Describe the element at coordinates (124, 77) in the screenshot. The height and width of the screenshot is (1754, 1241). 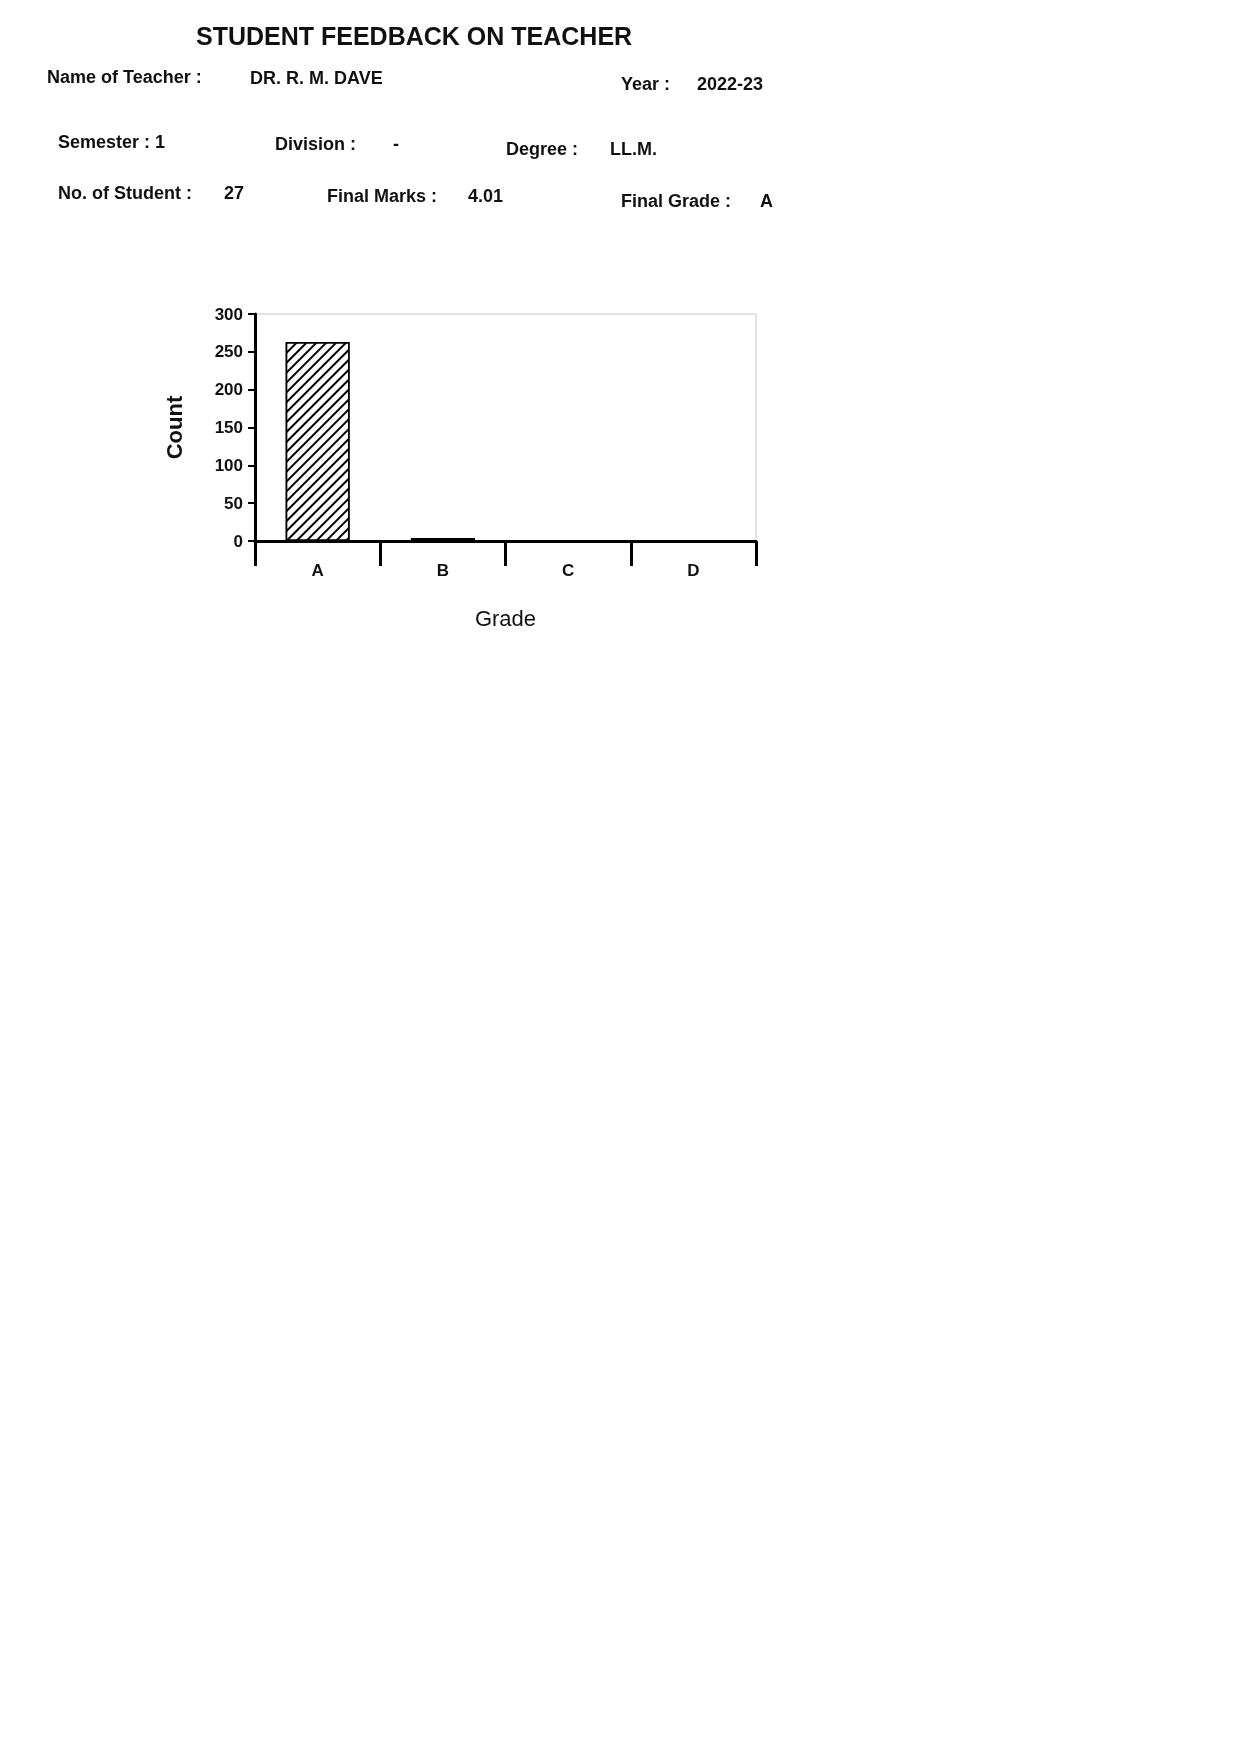
I see `text: Name of Teacher :` at that location.